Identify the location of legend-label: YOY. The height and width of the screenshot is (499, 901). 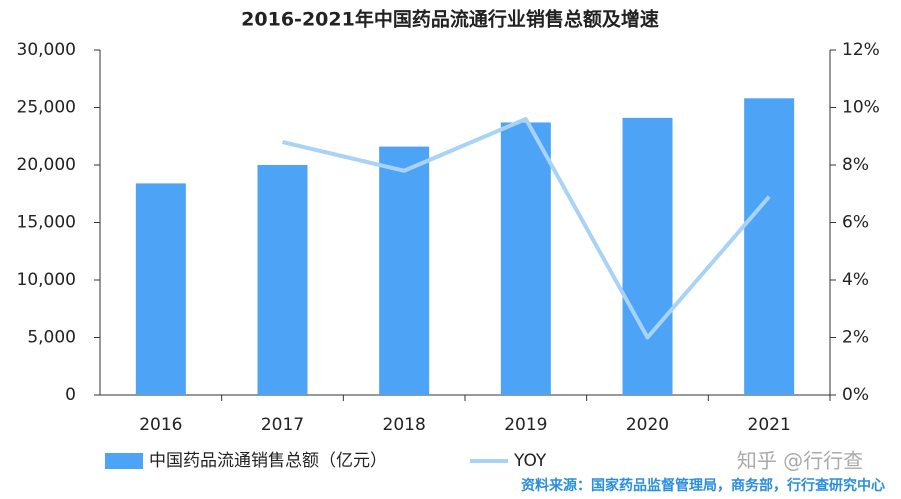
(530, 461).